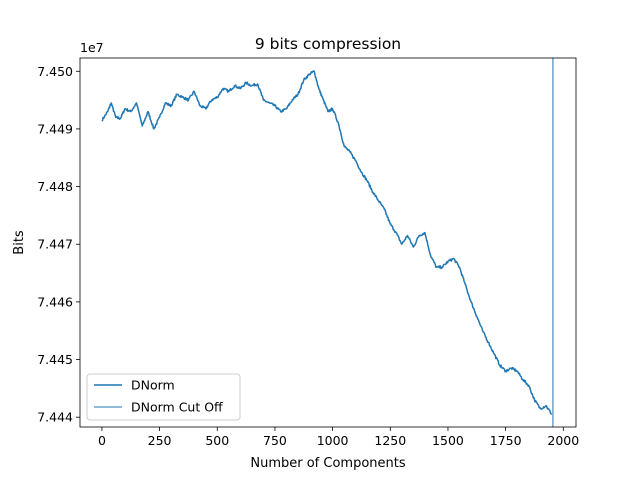 The image size is (640, 480). Describe the element at coordinates (55, 244) in the screenshot. I see `y-tick-label: 7.447` at that location.